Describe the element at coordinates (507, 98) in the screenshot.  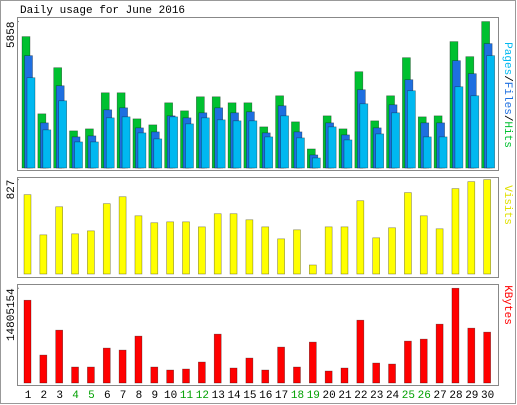
I see `legend-entry: Files` at that location.